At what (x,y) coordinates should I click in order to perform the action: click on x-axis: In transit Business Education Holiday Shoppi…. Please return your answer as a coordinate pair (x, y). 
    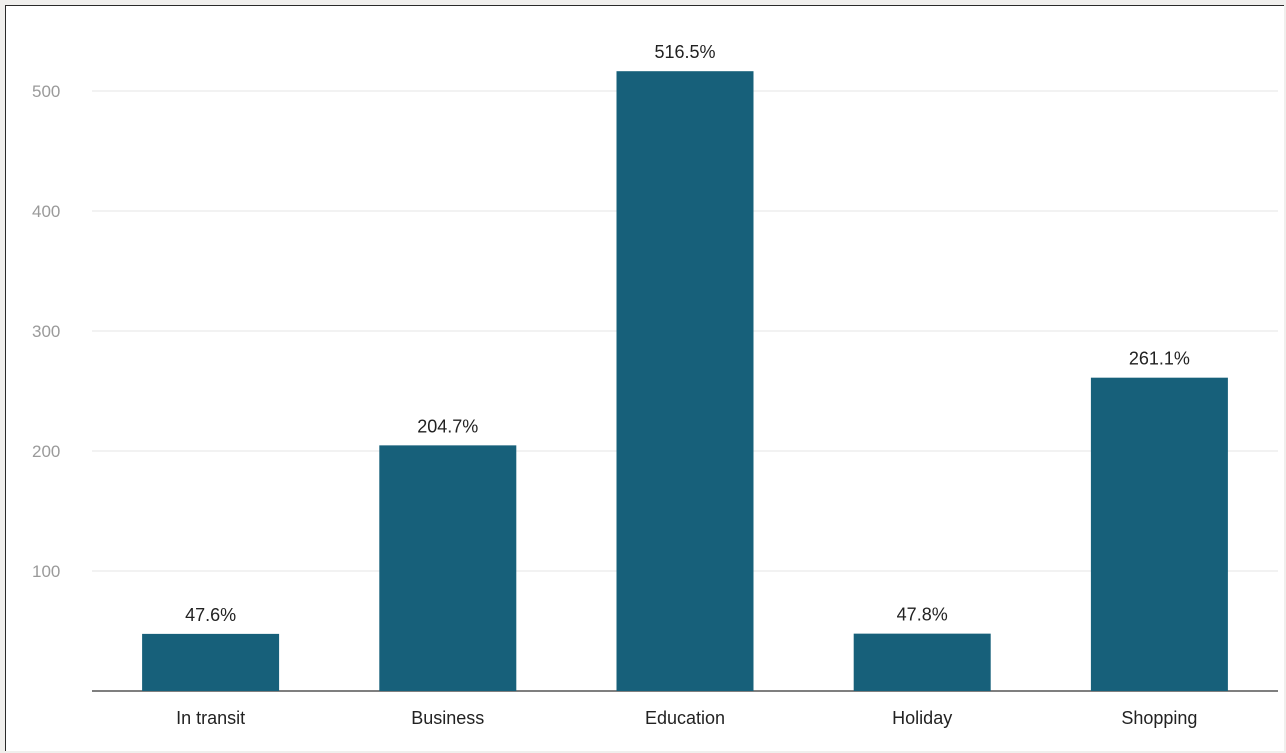
    Looking at the image, I should click on (686, 718).